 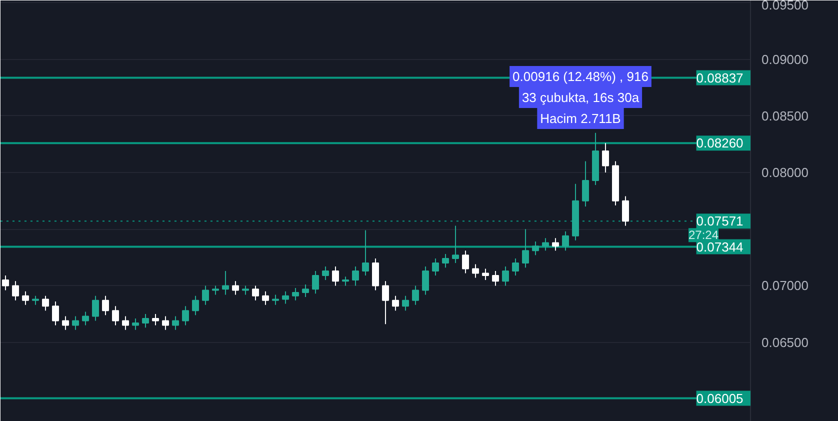 I want to click on annotation: 27:24, so click(x=703, y=235).